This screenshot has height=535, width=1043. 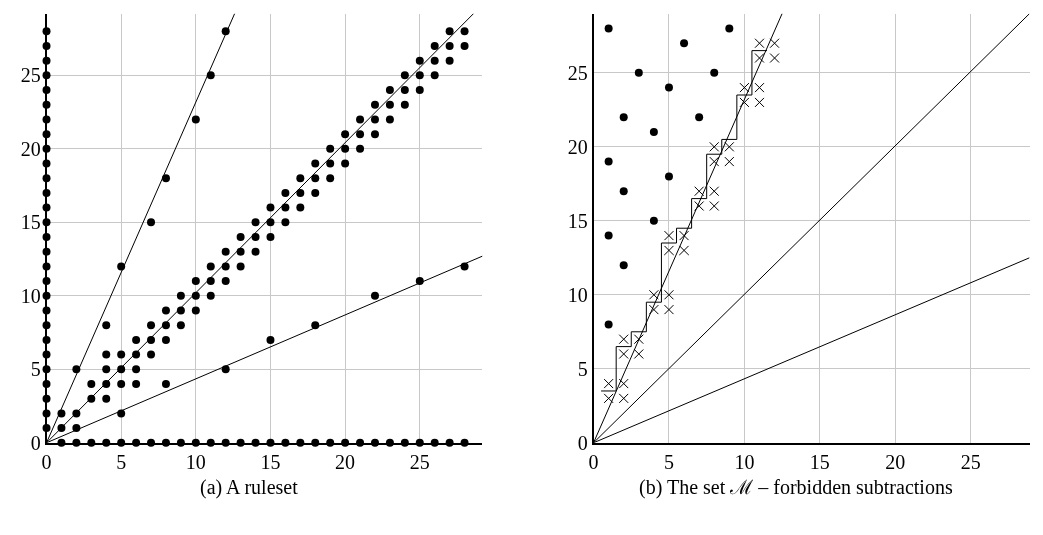 I want to click on text: (b) The set ℳ – forbidden subtractions, so click(x=796, y=487).